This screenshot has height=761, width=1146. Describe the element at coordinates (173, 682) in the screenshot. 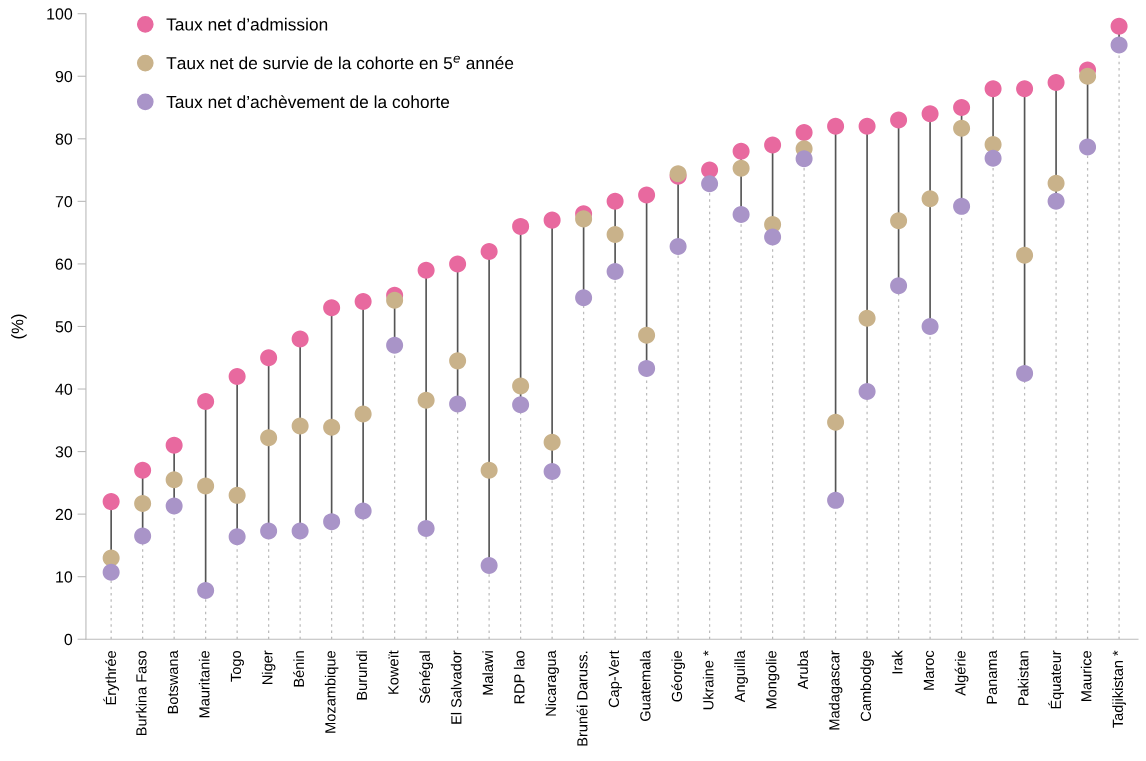

I see `x-tick-label: Botswana` at that location.